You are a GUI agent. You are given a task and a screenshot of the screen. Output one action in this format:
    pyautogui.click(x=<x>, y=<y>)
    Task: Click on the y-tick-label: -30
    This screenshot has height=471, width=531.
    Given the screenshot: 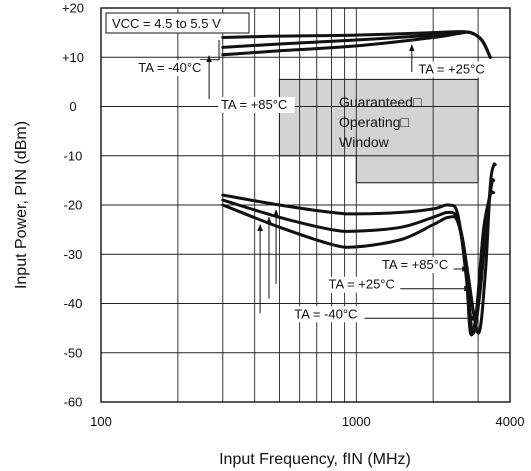 What is the action you would take?
    pyautogui.click(x=73, y=254)
    